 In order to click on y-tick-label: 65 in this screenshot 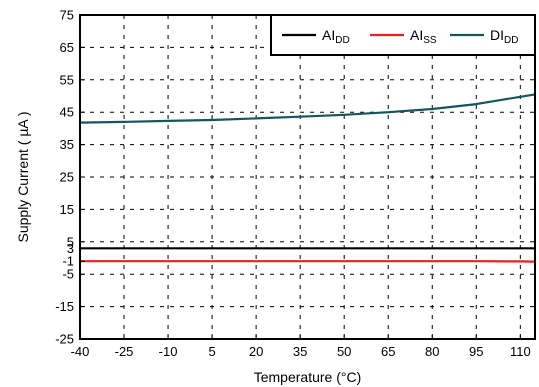, I will do `click(67, 47)`.